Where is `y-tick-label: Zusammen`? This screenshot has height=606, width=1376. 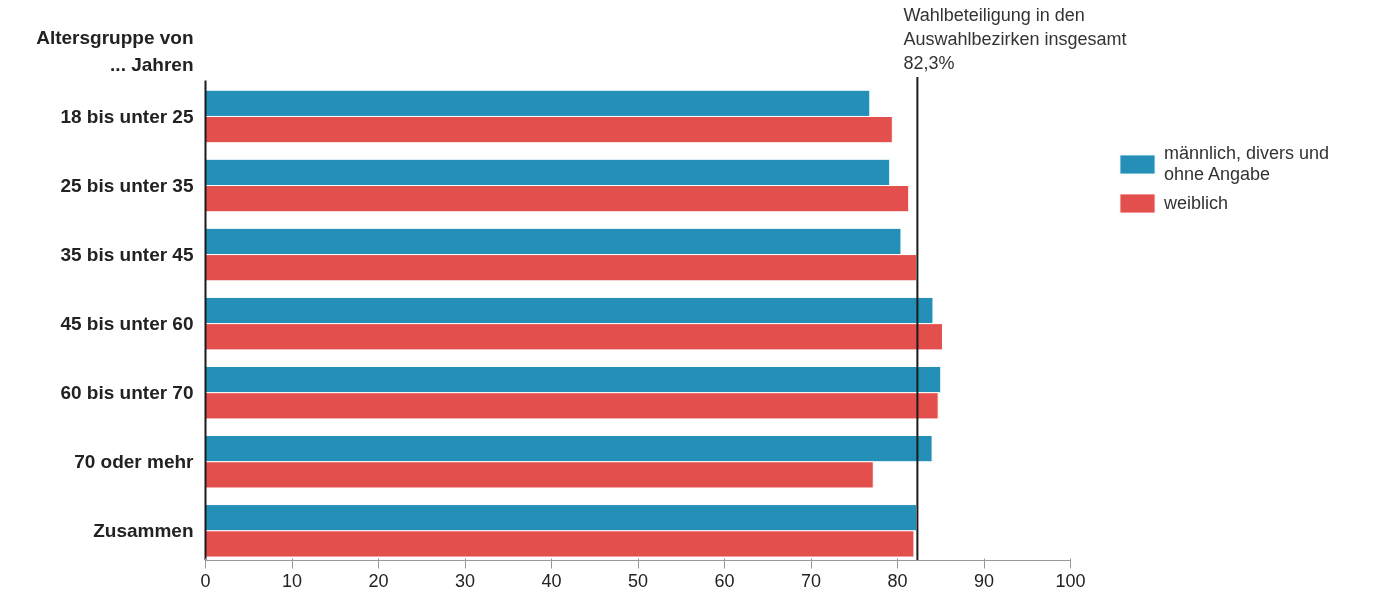
y-tick-label: Zusammen is located at coordinates (143, 531).